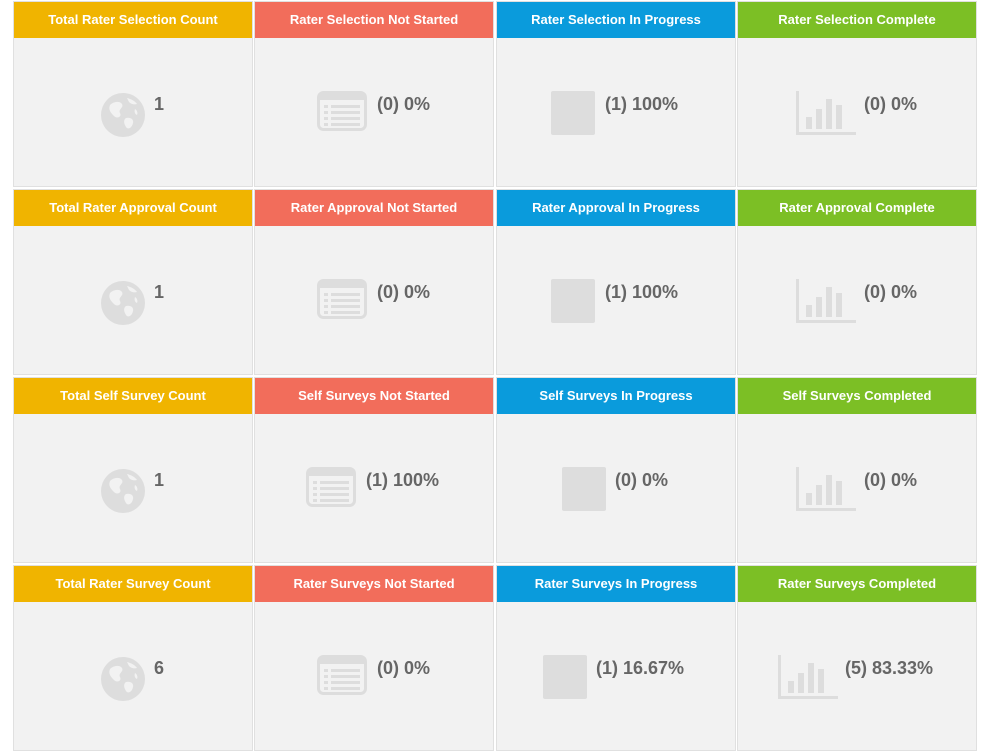 This screenshot has height=752, width=988. I want to click on tile-title: Total Rater Selection Count, so click(133, 20).